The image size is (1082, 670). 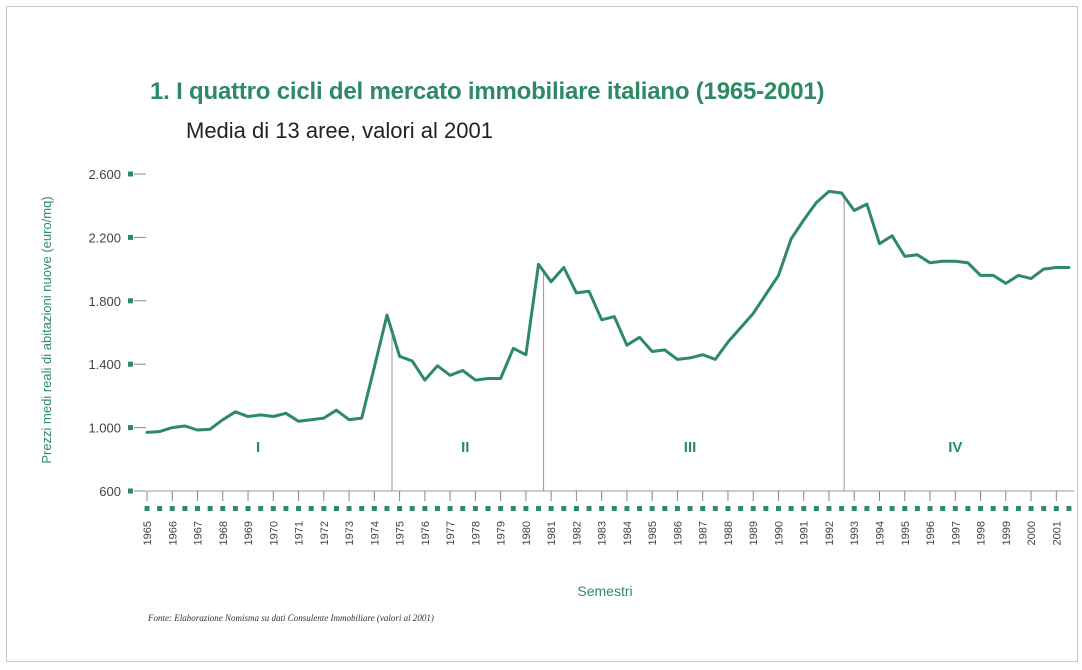 I want to click on x-tick-label: 1979, so click(x=502, y=533).